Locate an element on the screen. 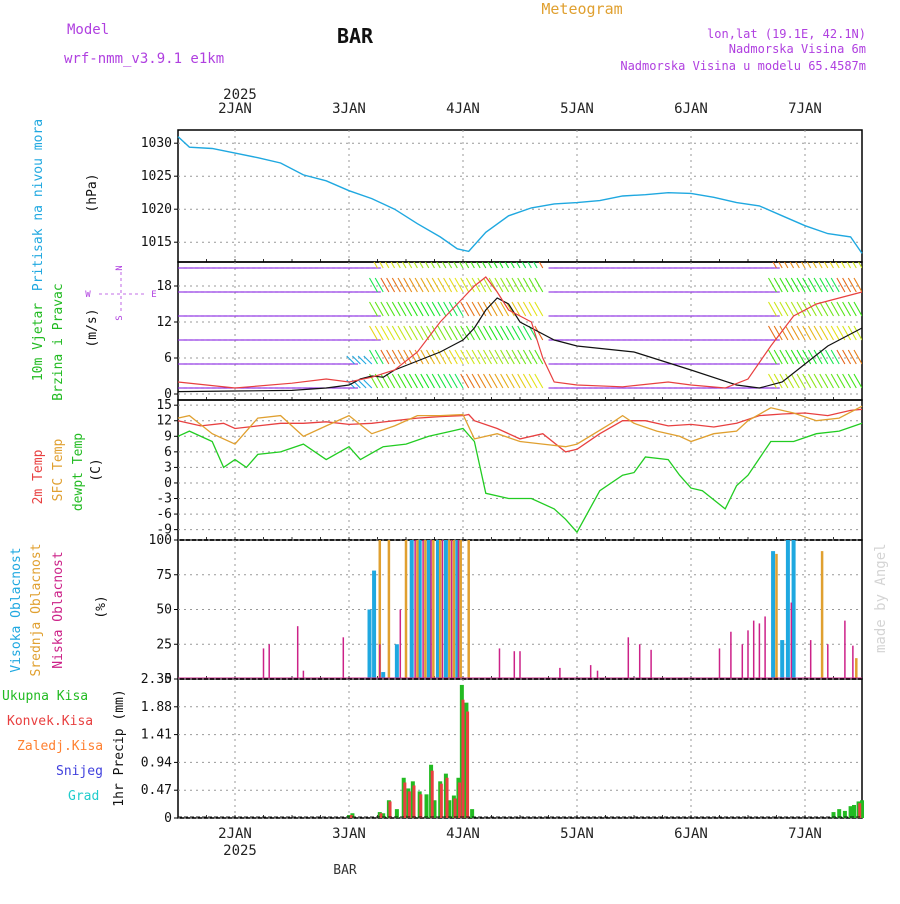 This screenshot has width=900, height=904. bottom-day-label: 5JAN is located at coordinates (577, 834).